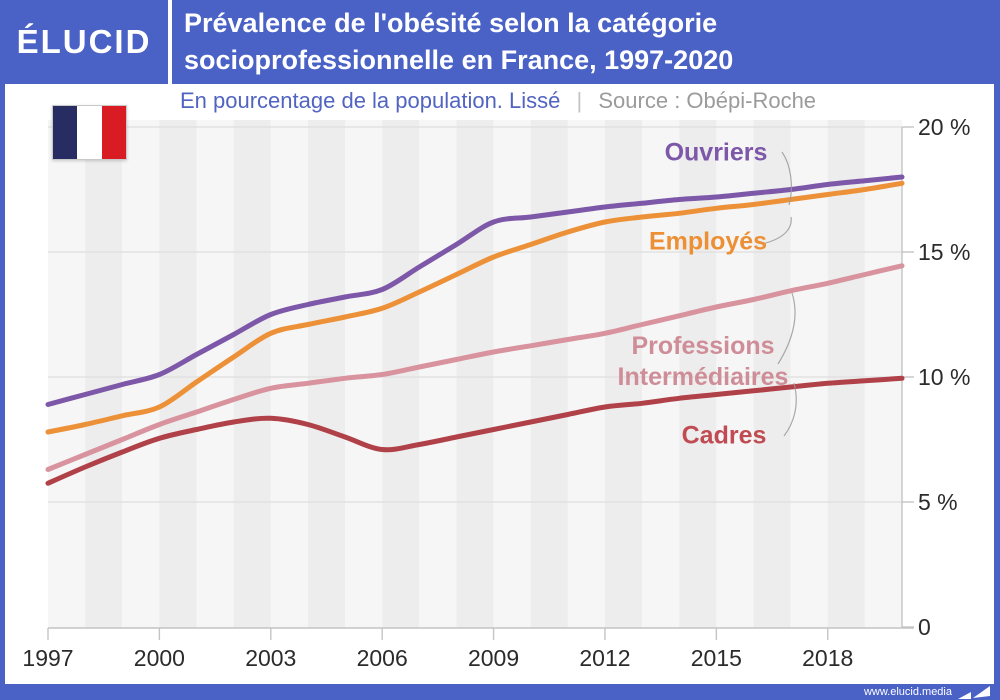  What do you see at coordinates (974, 692) in the screenshot?
I see `elucid-flag-icon` at bounding box center [974, 692].